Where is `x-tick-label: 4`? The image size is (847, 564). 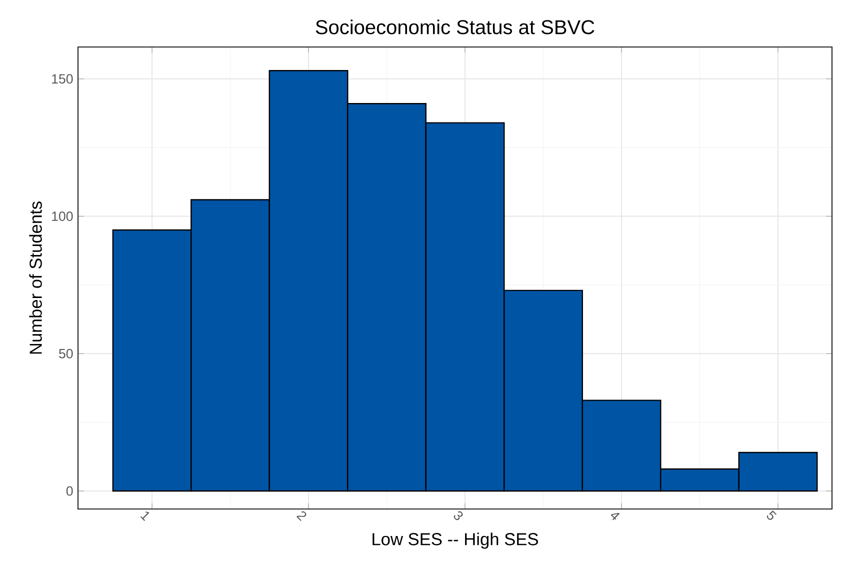
x-tick-label: 4 is located at coordinates (615, 516).